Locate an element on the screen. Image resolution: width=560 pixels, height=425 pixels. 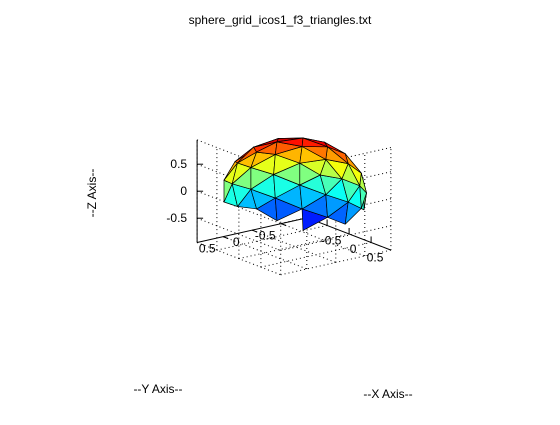
axes-box is located at coordinates (294, 195).